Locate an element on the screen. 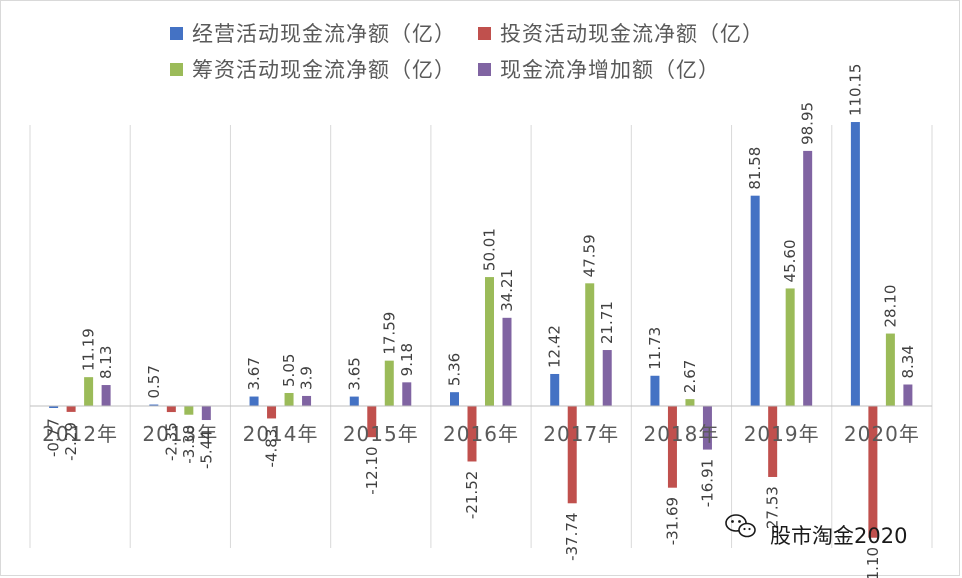 The height and width of the screenshot is (578, 962). value-label-s2-5: -21.52 is located at coordinates (472, 495).